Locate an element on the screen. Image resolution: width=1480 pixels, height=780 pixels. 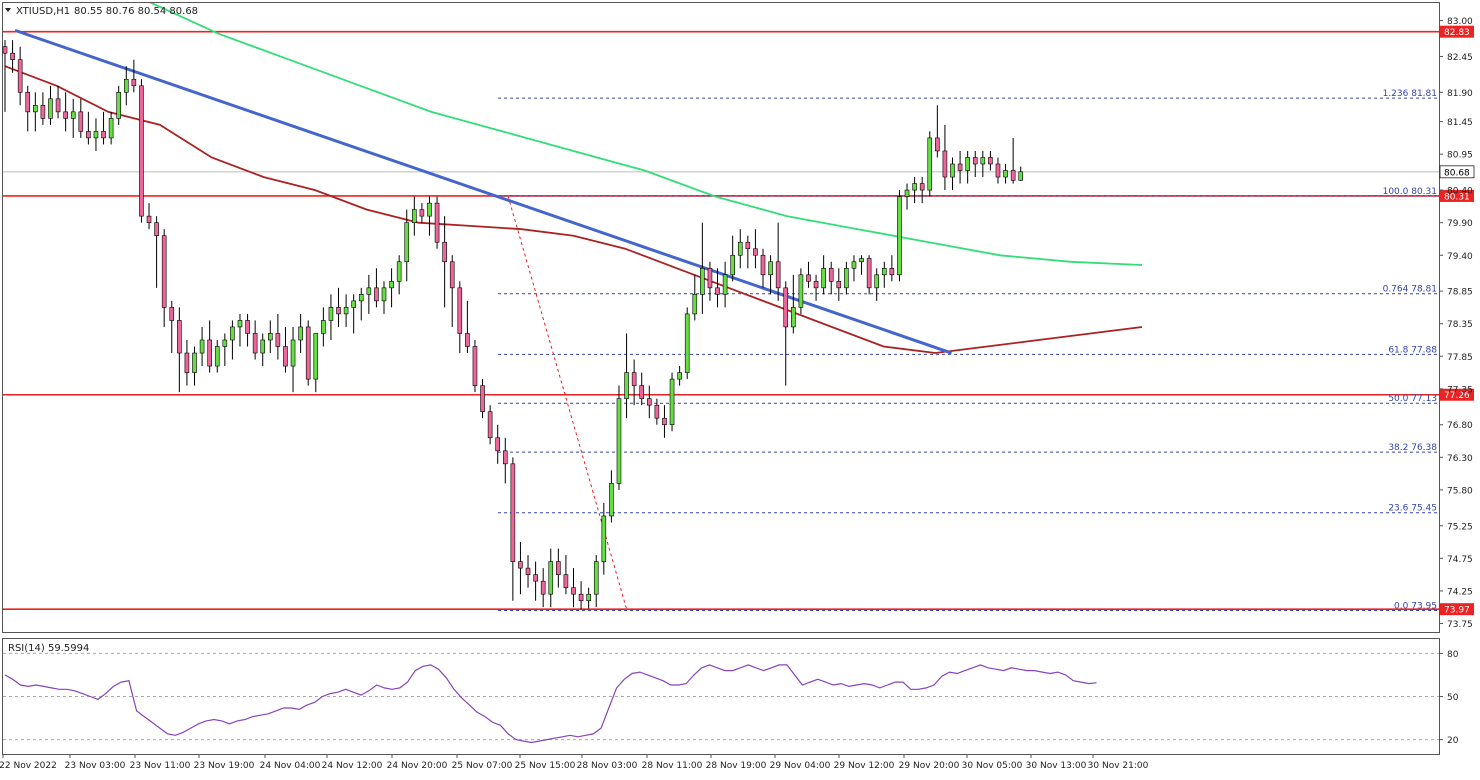
price-tick-label: 75.80 is located at coordinates (1460, 491).